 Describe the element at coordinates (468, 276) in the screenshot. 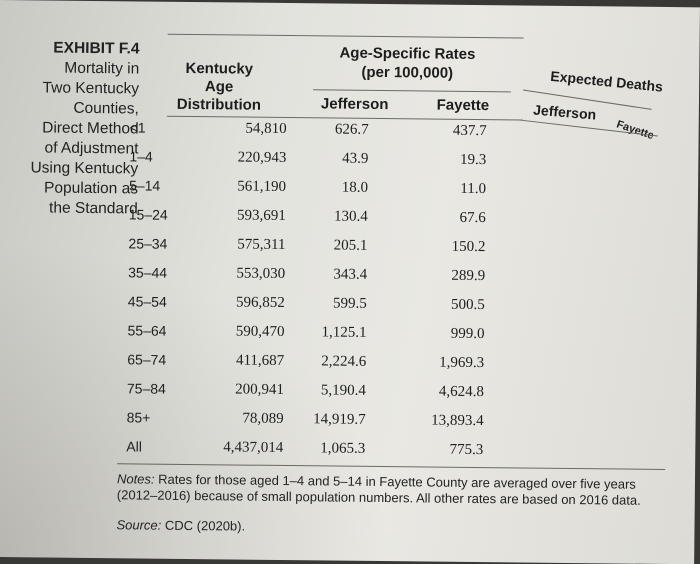

I see `fayette-rate-cell: 289.9` at that location.